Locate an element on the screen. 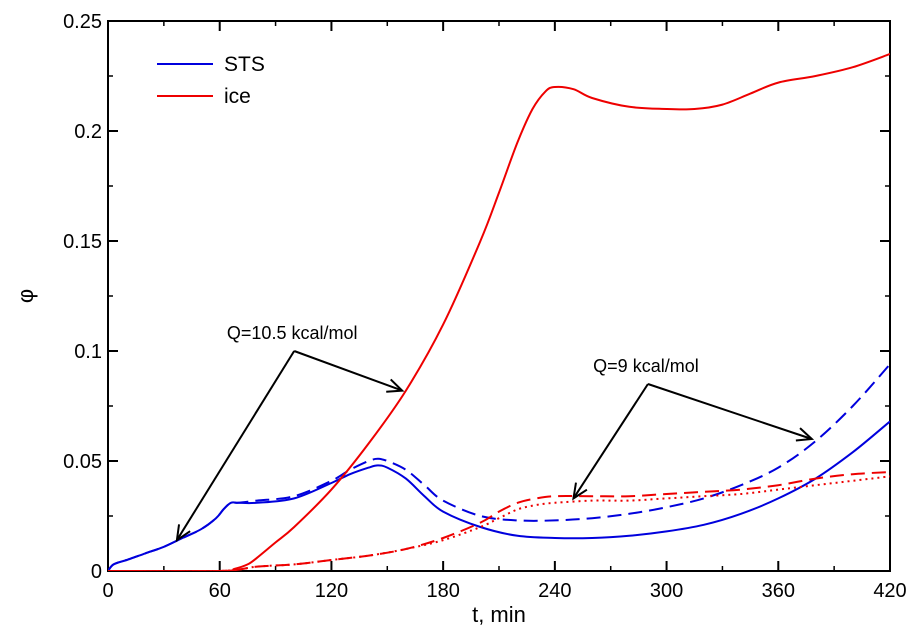  x-axis-title: t, min is located at coordinates (499, 614).